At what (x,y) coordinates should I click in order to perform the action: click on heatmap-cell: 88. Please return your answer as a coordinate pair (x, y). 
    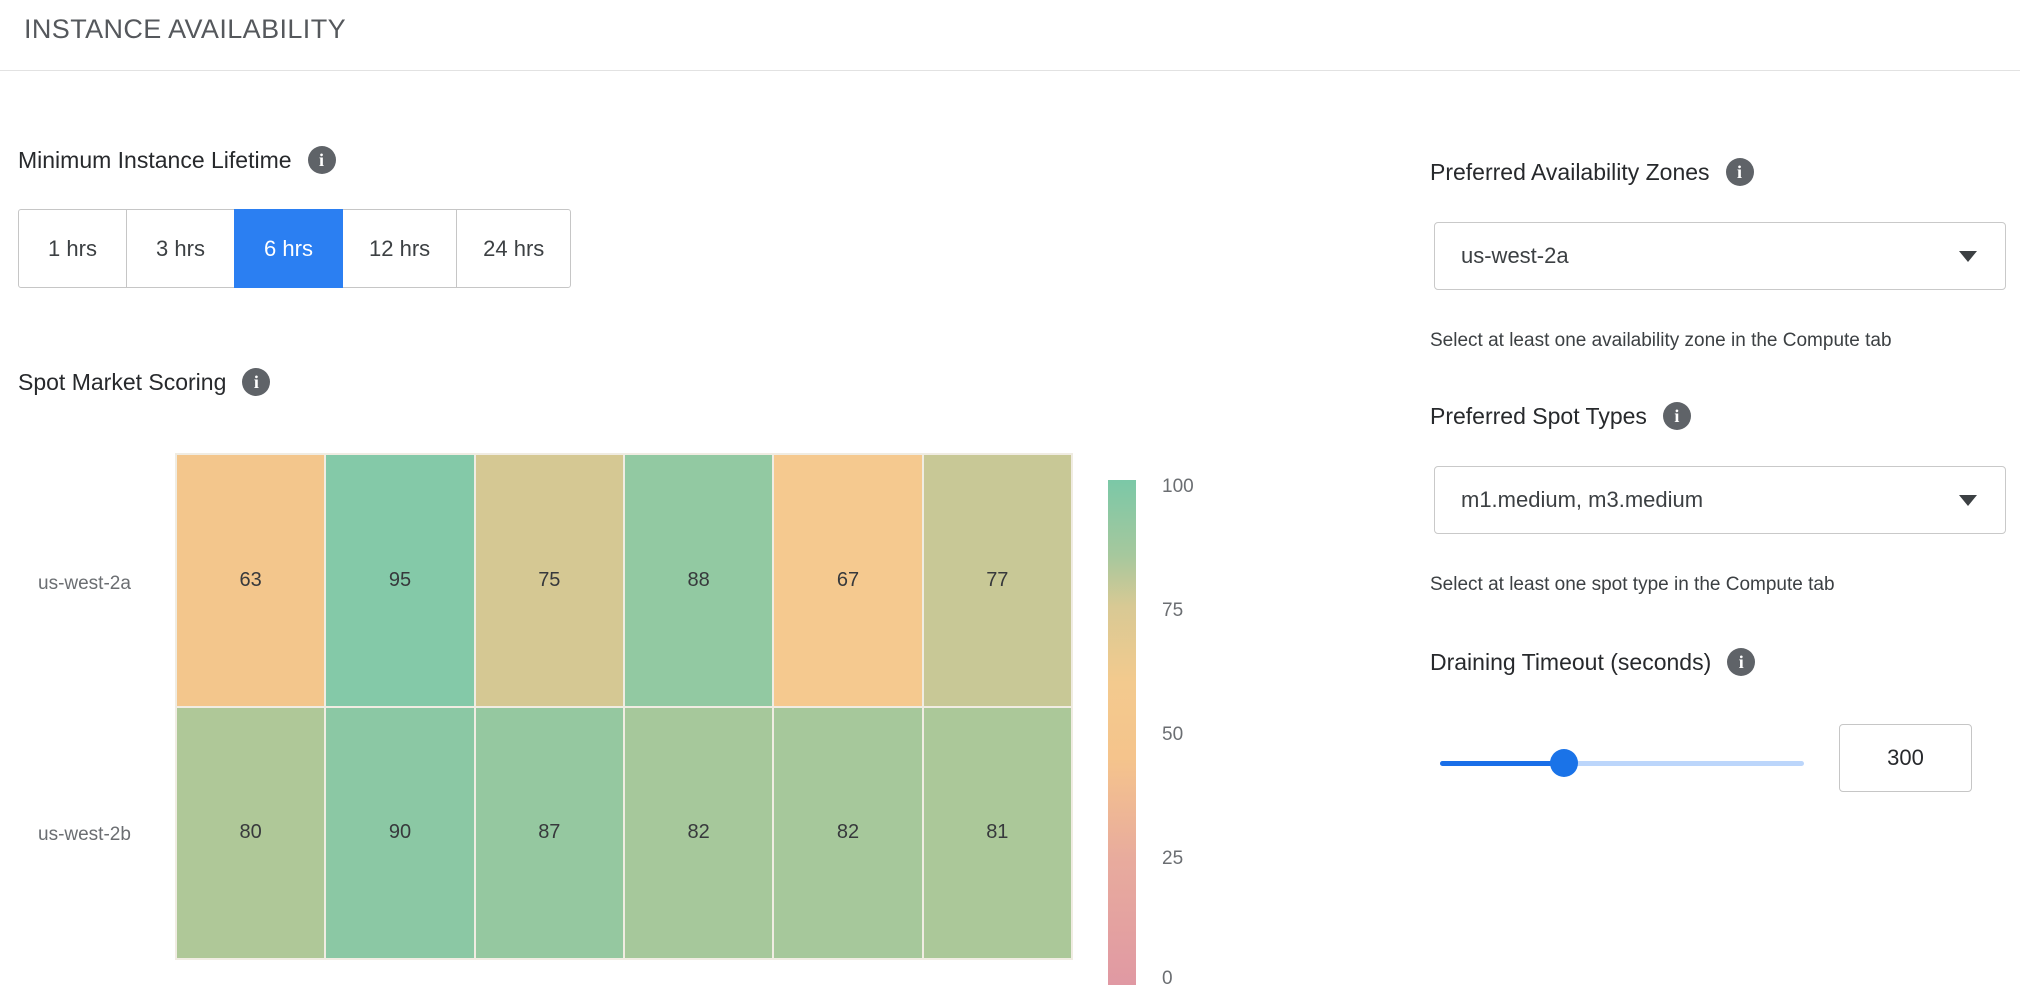
    Looking at the image, I should click on (698, 580).